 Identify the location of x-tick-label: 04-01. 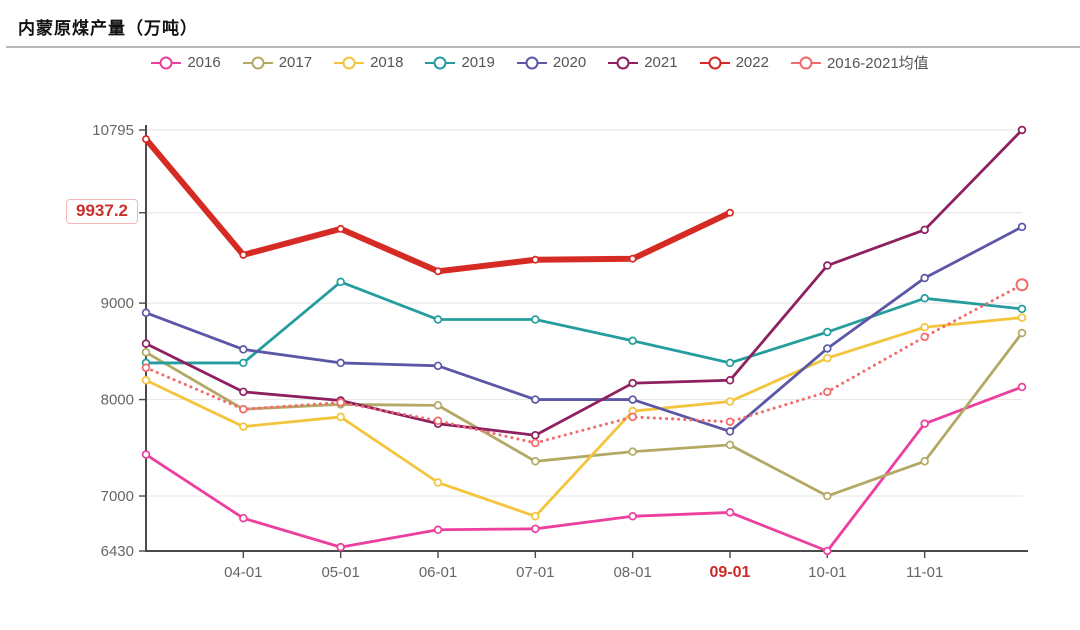
(243, 572).